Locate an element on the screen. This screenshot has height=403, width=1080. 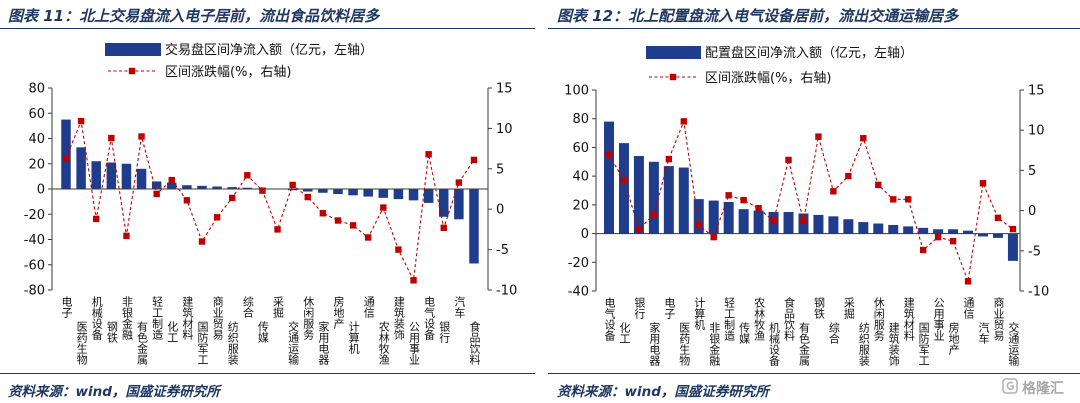
category-label: 非银金融 is located at coordinates (127, 318).